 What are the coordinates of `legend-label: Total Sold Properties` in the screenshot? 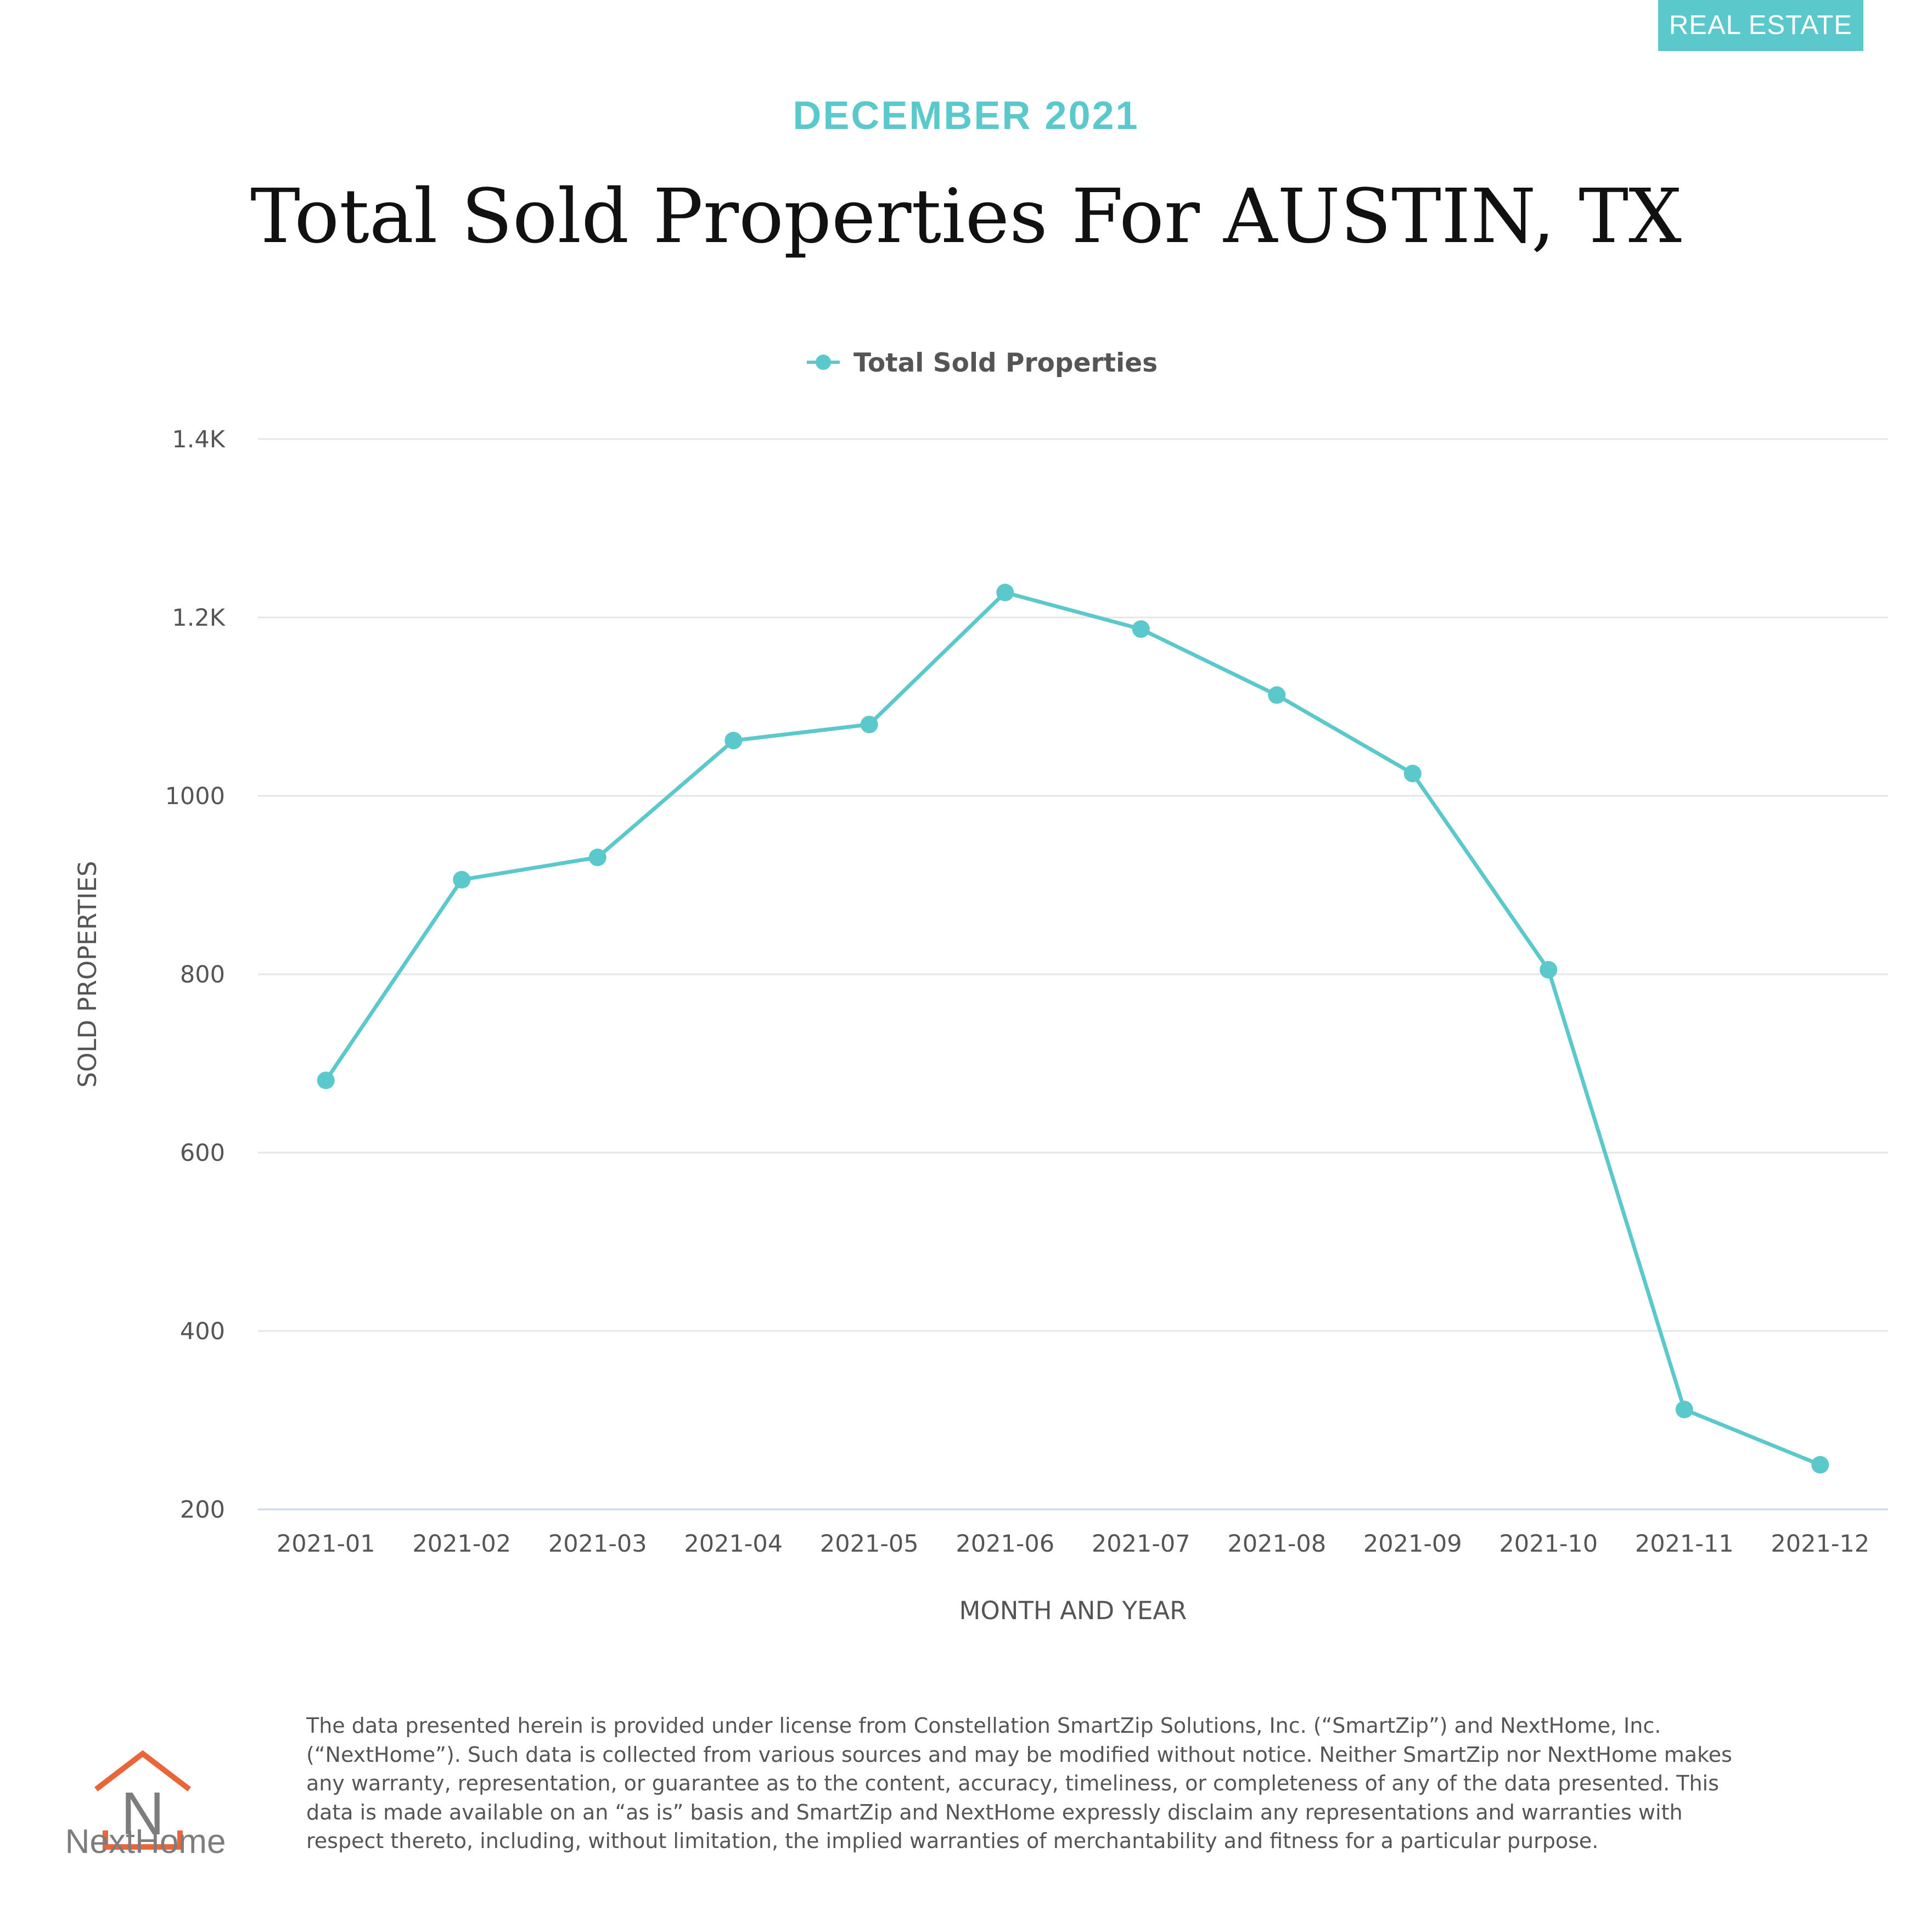 It's located at (1005, 363).